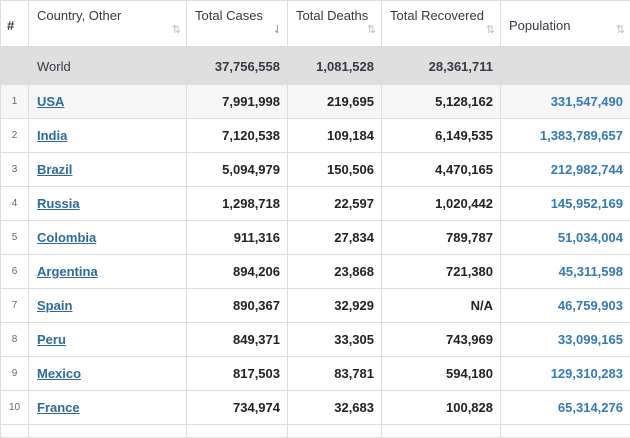  I want to click on country-cell: Peru, so click(108, 340).